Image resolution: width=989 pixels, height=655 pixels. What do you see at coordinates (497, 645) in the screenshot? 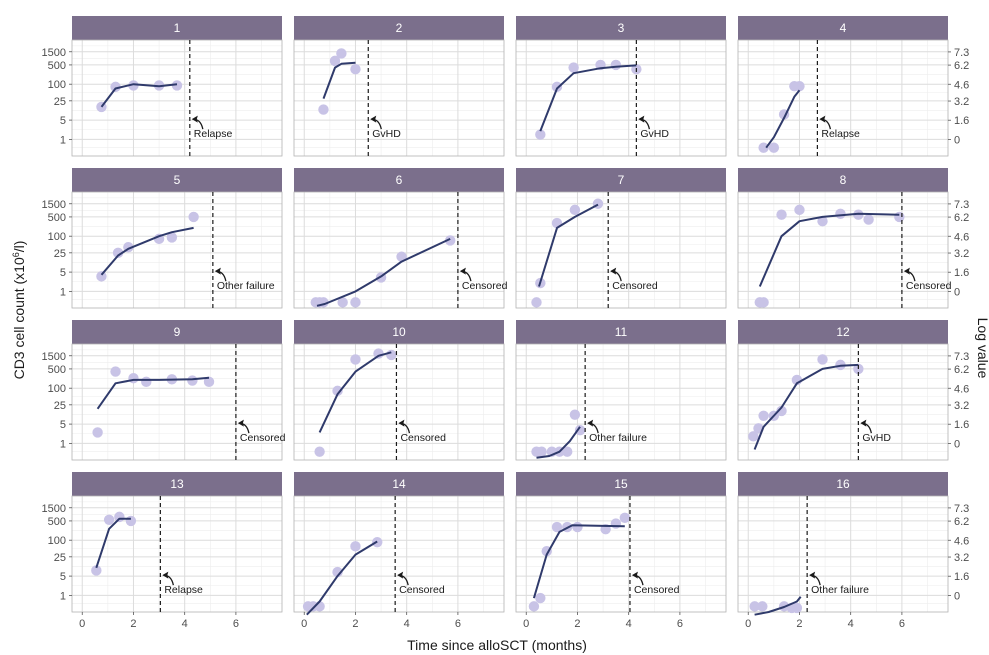
I see `x-axis-title: Time since alloSCT (months)` at bounding box center [497, 645].